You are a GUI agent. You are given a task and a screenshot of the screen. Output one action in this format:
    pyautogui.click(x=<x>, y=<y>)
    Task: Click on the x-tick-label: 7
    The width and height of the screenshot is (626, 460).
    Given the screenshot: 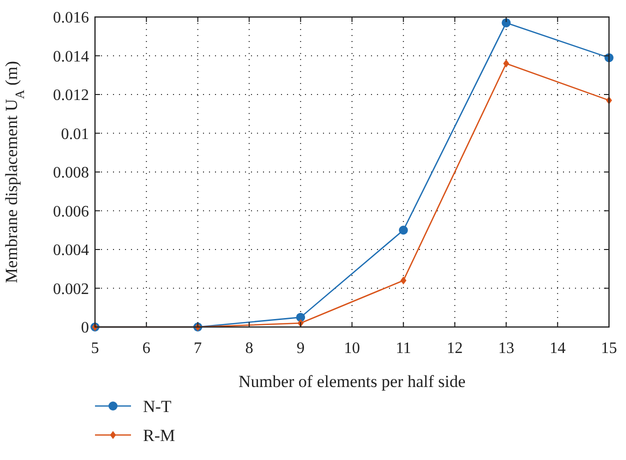 What is the action you would take?
    pyautogui.click(x=198, y=348)
    